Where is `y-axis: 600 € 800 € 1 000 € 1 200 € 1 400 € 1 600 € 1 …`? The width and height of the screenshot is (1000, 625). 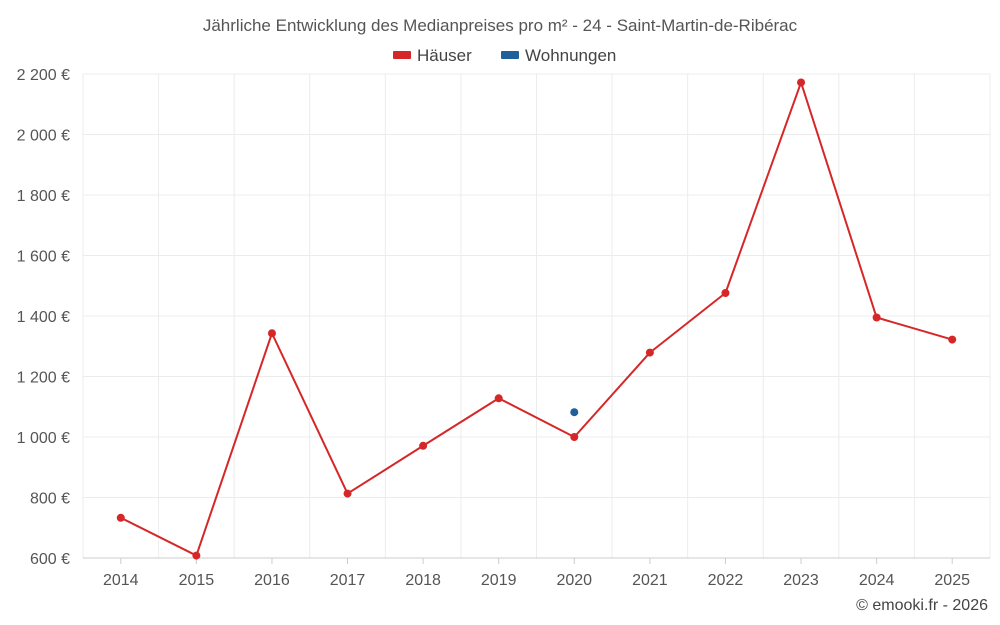
y-axis: 600 € 800 € 1 000 € 1 200 € 1 400 € 1 600 € 1 … is located at coordinates (43, 317).